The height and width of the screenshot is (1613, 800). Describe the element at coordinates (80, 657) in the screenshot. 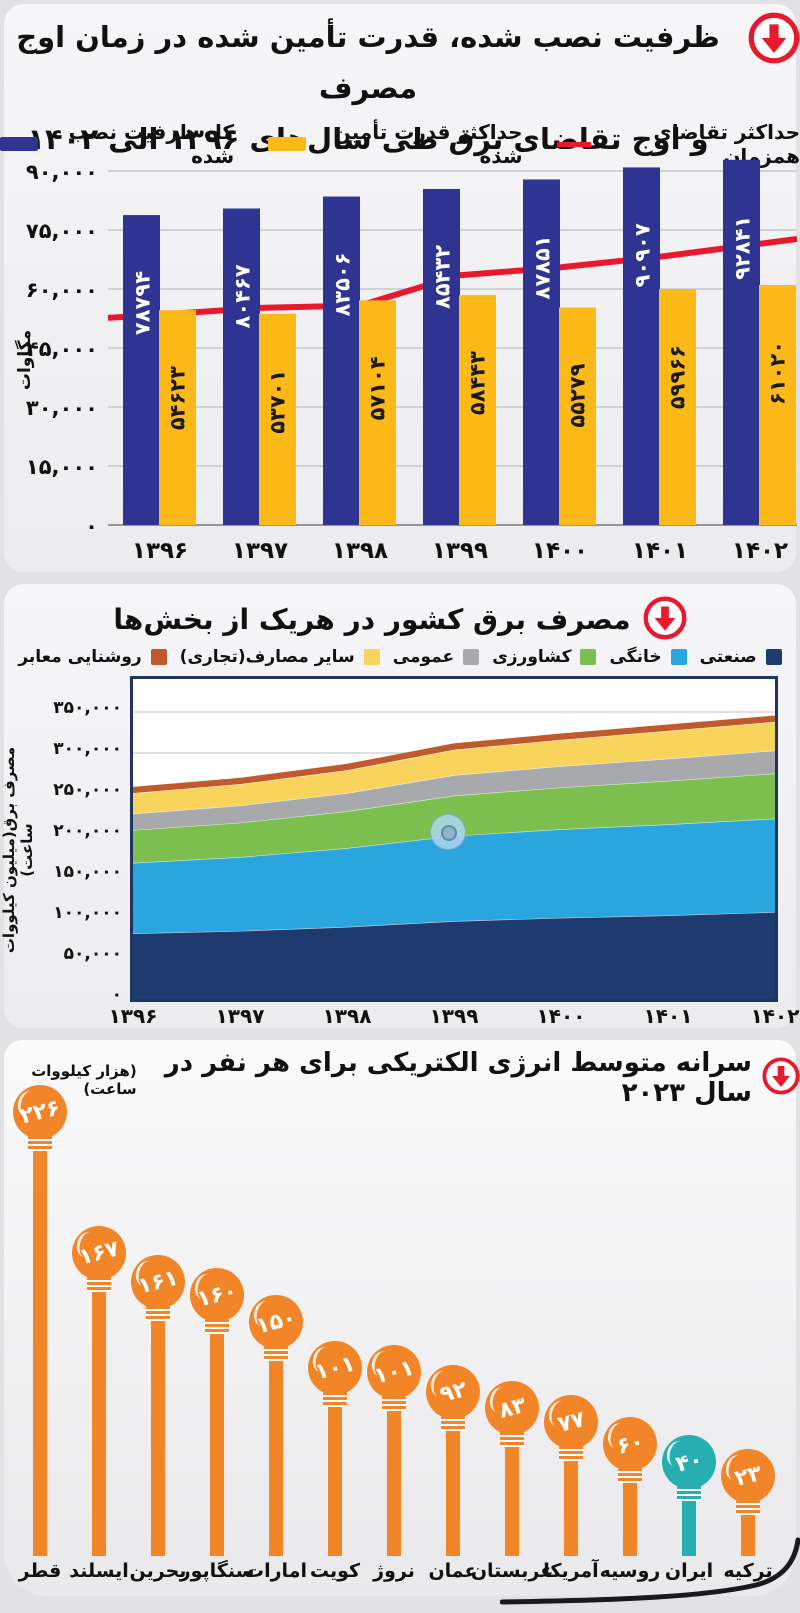

I see `legend-label: روشنایی معابر` at that location.